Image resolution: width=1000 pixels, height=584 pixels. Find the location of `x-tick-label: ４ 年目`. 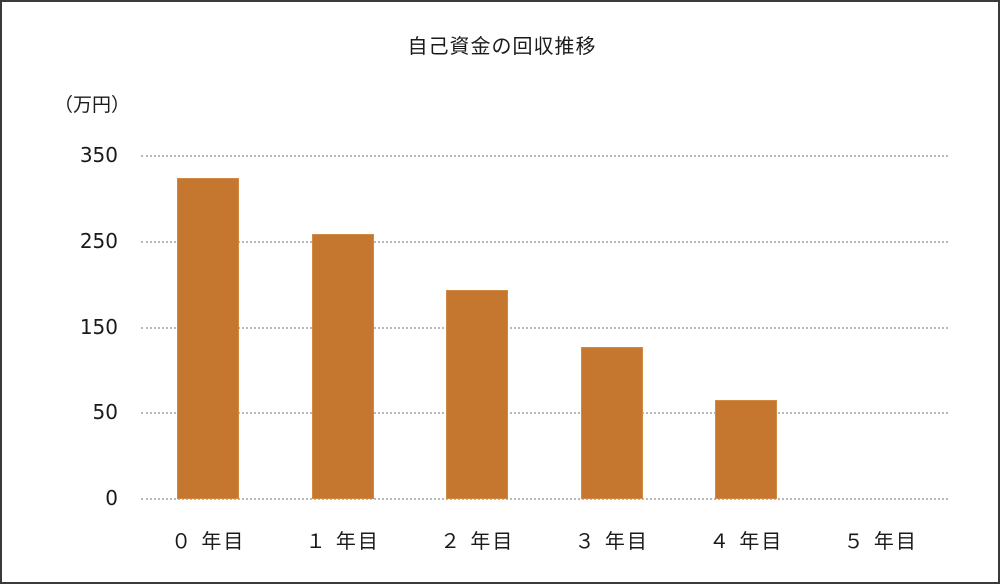

x-tick-label: ４ 年目 is located at coordinates (746, 541).